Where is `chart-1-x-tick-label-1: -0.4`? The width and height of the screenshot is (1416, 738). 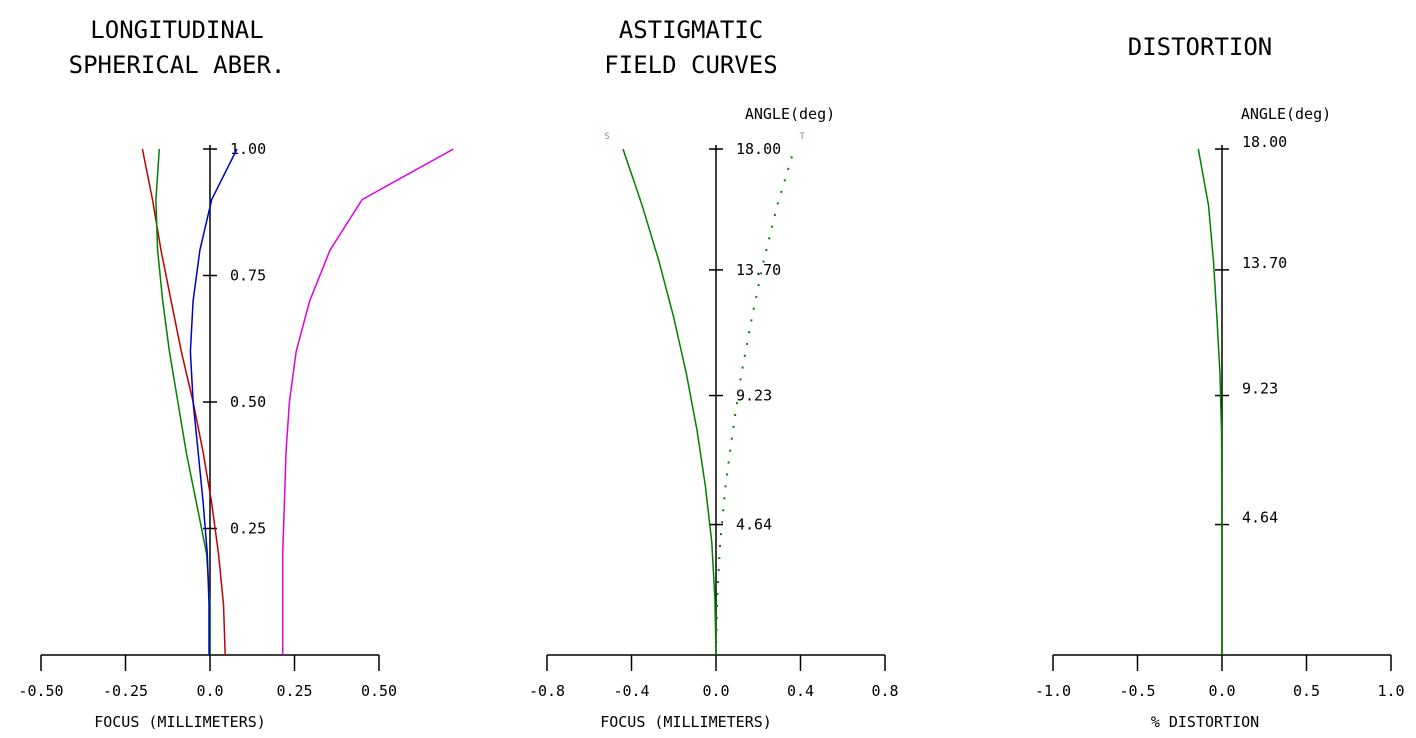
chart-1-x-tick-label-1: -0.4 is located at coordinates (631, 691).